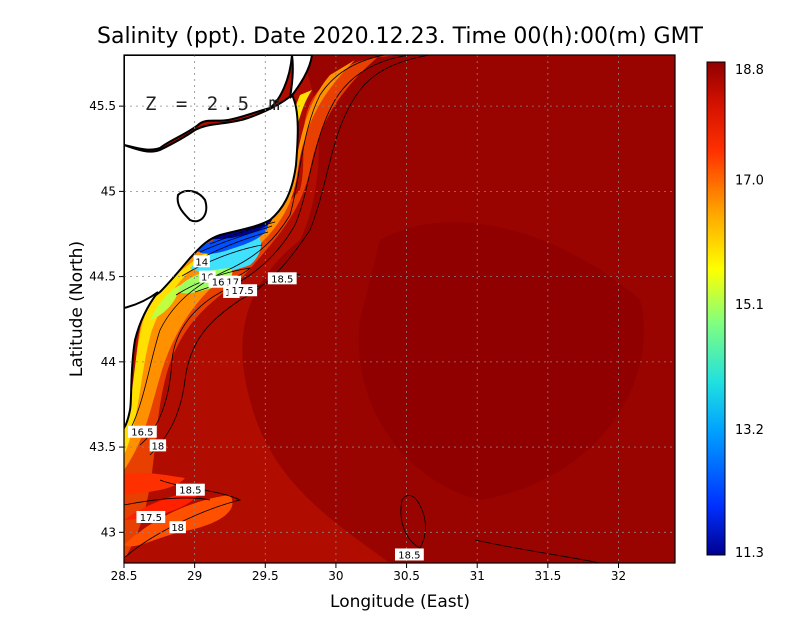 The height and width of the screenshot is (618, 800). What do you see at coordinates (335, 576) in the screenshot?
I see `x-tick-label: 30` at bounding box center [335, 576].